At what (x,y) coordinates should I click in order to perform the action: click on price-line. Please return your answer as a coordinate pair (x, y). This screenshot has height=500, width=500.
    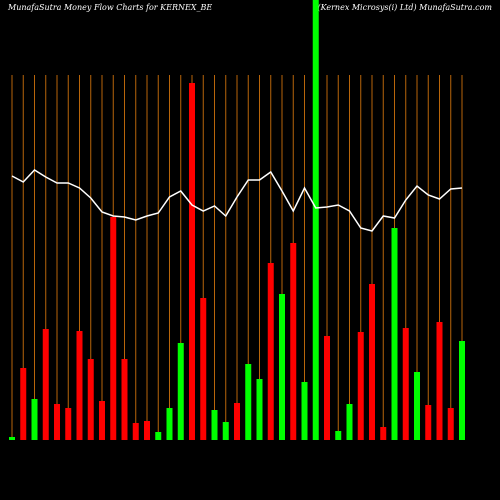
    Looking at the image, I should click on (237, 200).